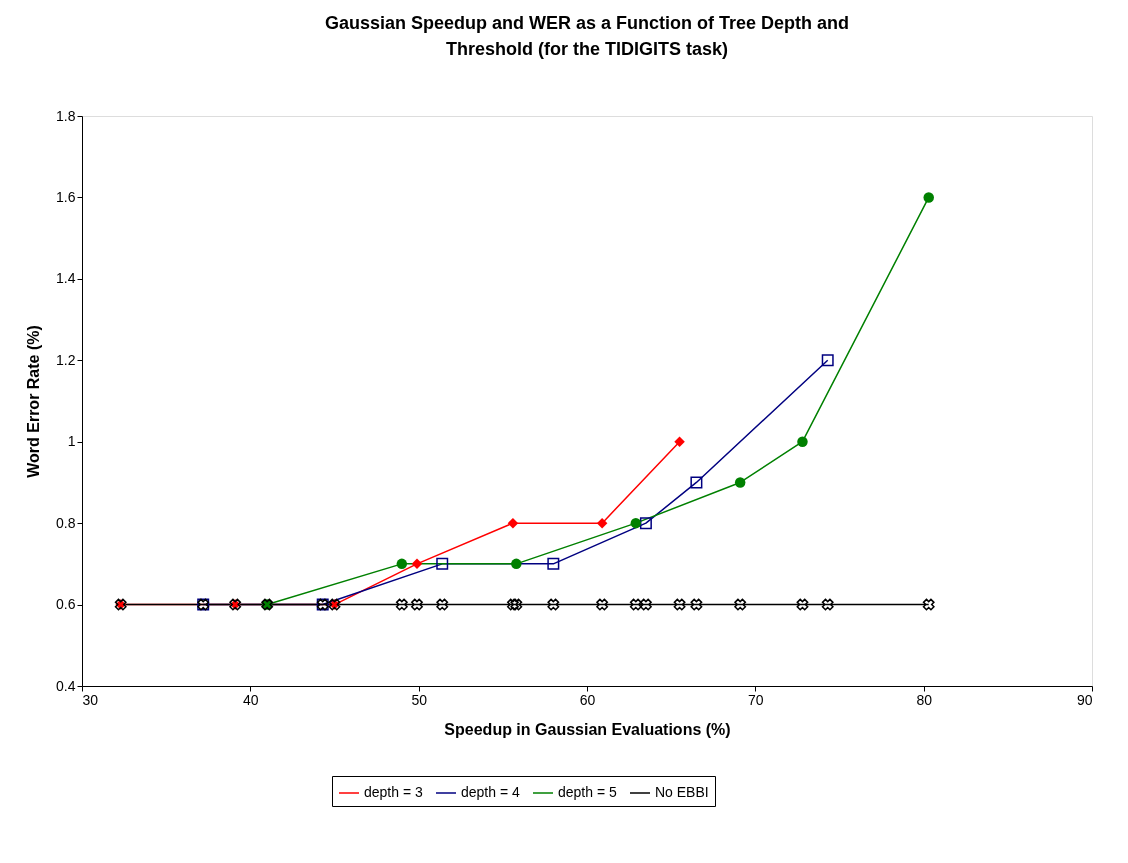 The width and height of the screenshot is (1128, 863). Describe the element at coordinates (682, 792) in the screenshot. I see `legend-label: No EBBI` at that location.